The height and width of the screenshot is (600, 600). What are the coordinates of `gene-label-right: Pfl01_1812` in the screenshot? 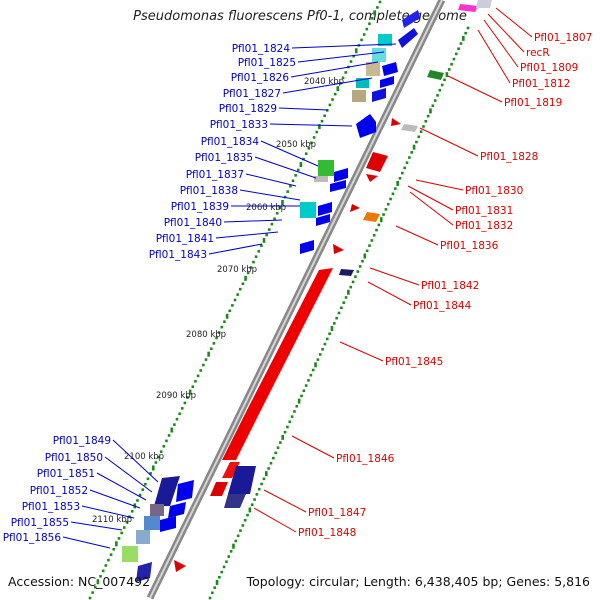 It's located at (541, 84).